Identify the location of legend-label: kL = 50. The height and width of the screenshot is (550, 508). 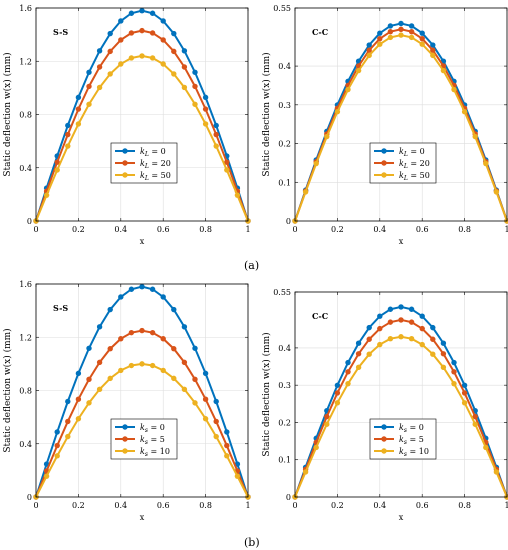
(414, 176).